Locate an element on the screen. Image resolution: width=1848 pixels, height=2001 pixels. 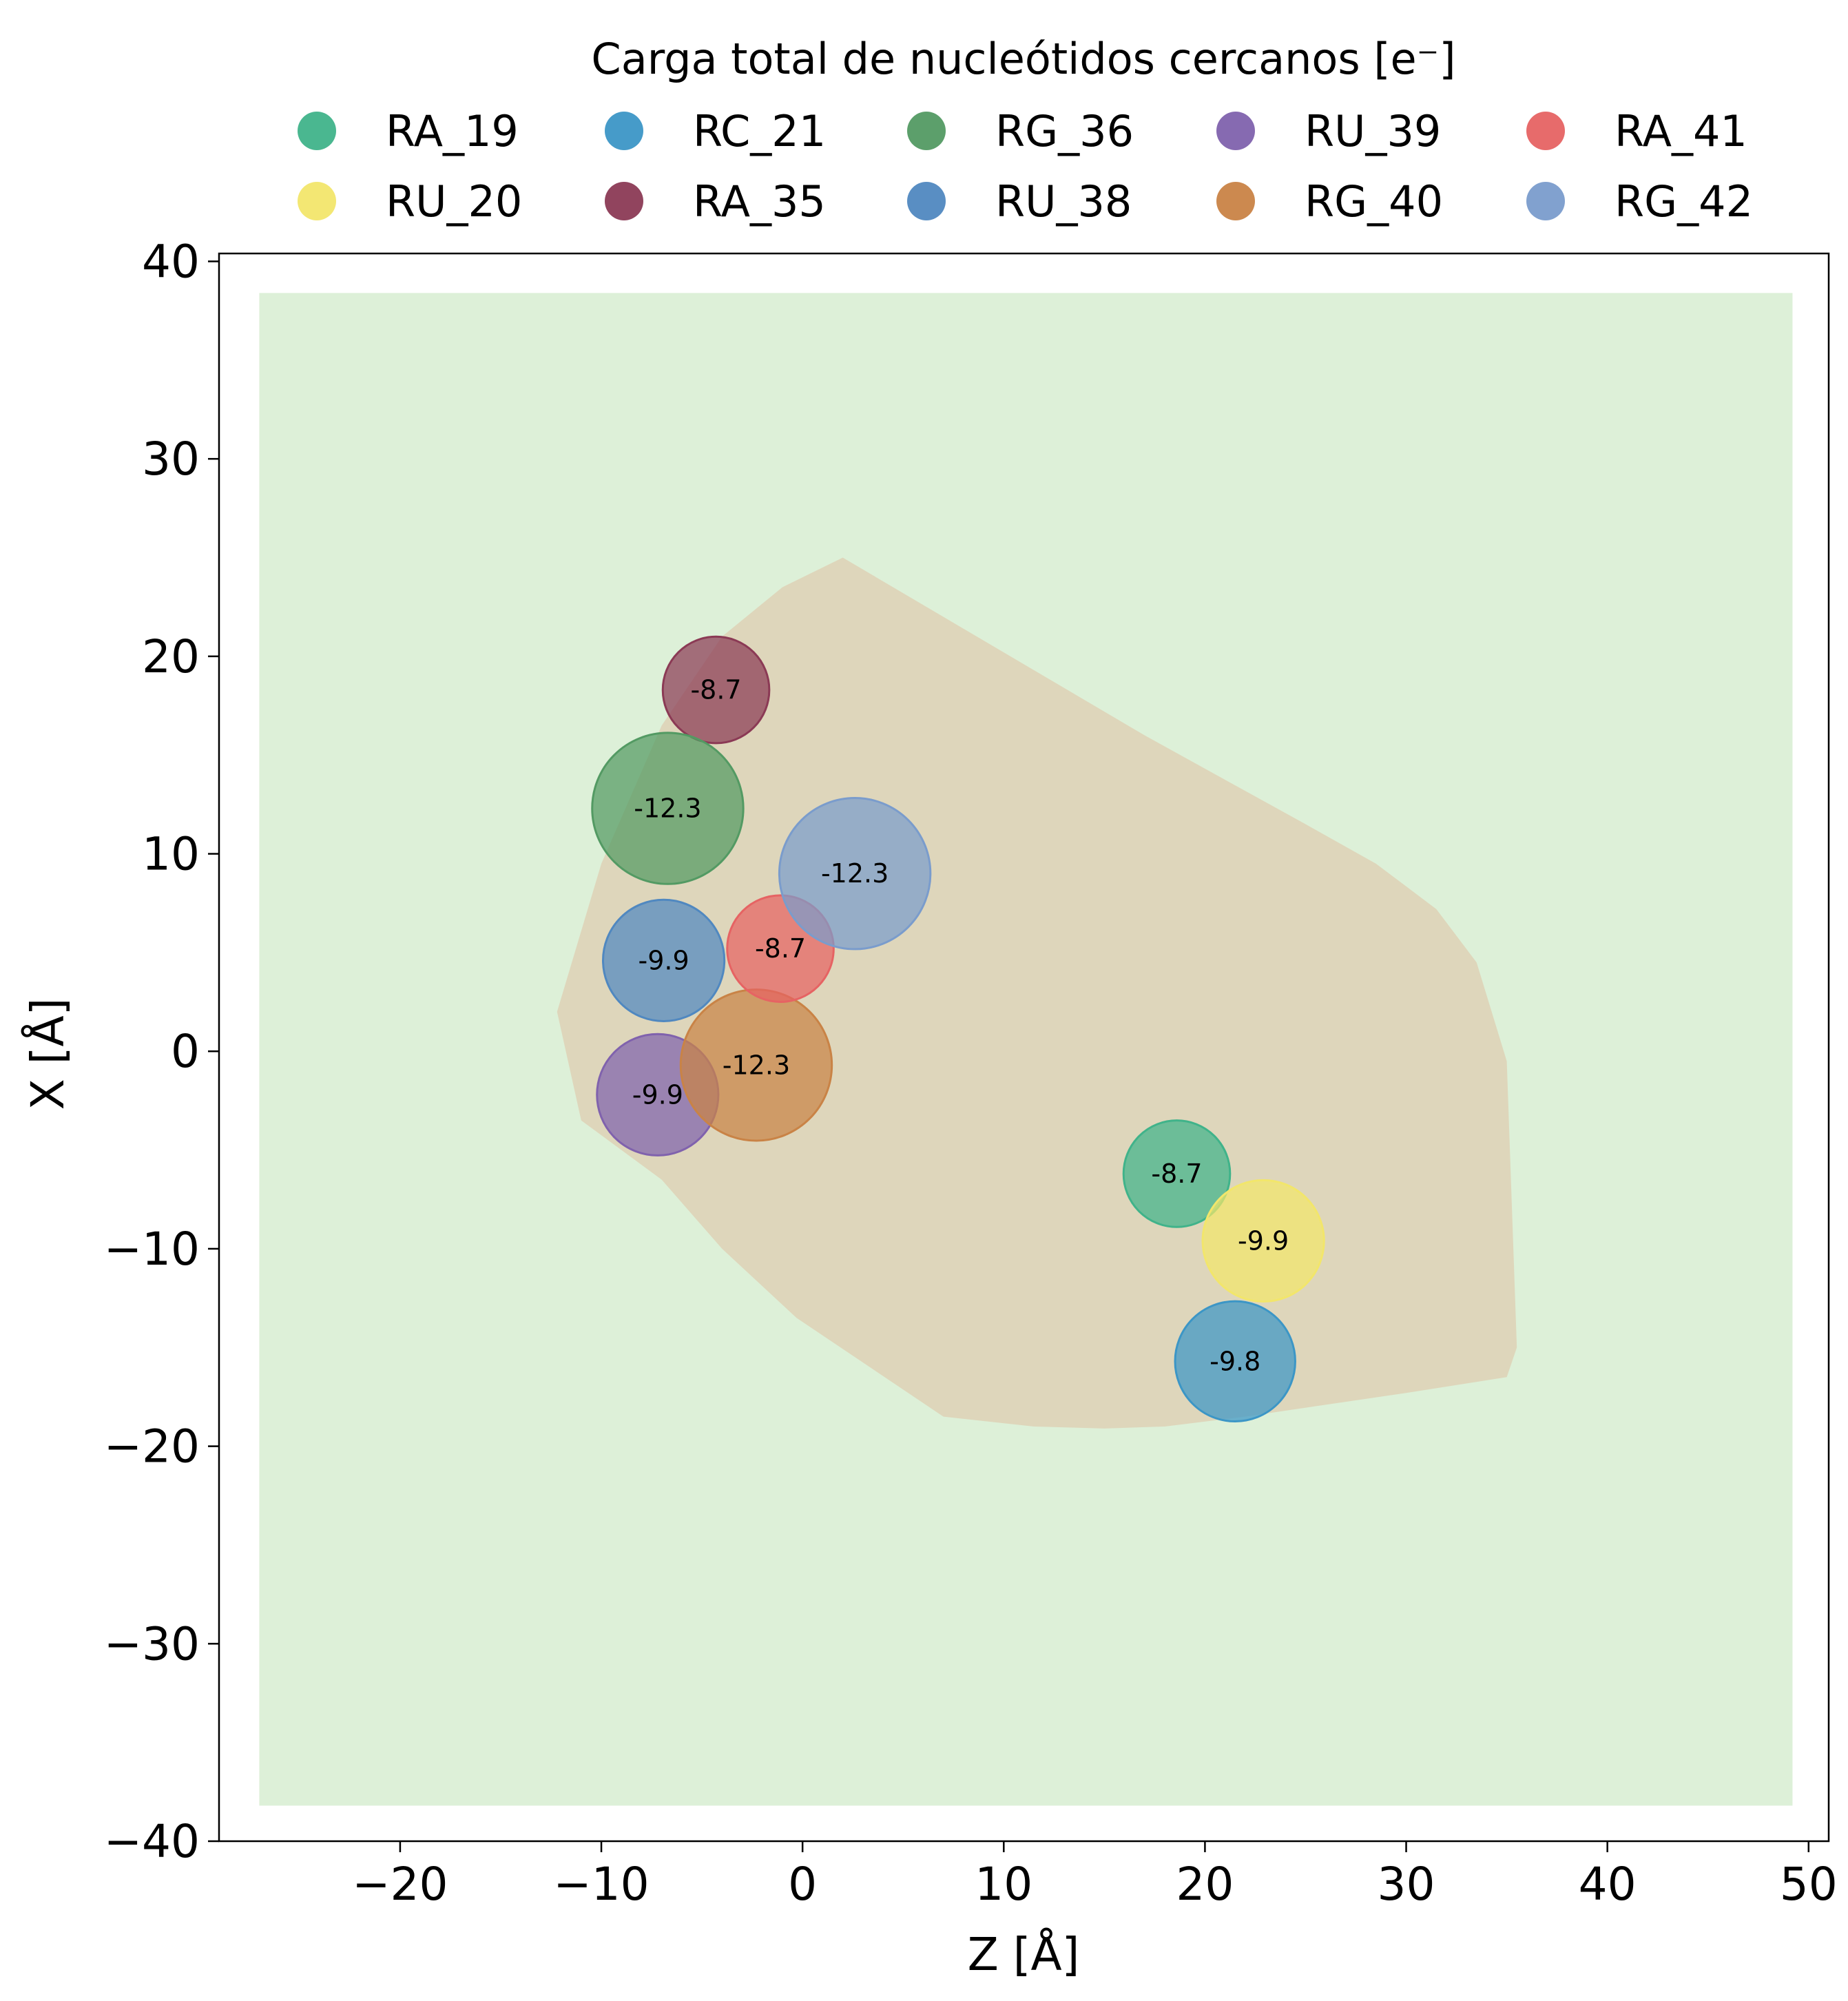
point-ra-19: -8.7 is located at coordinates (1177, 1173).